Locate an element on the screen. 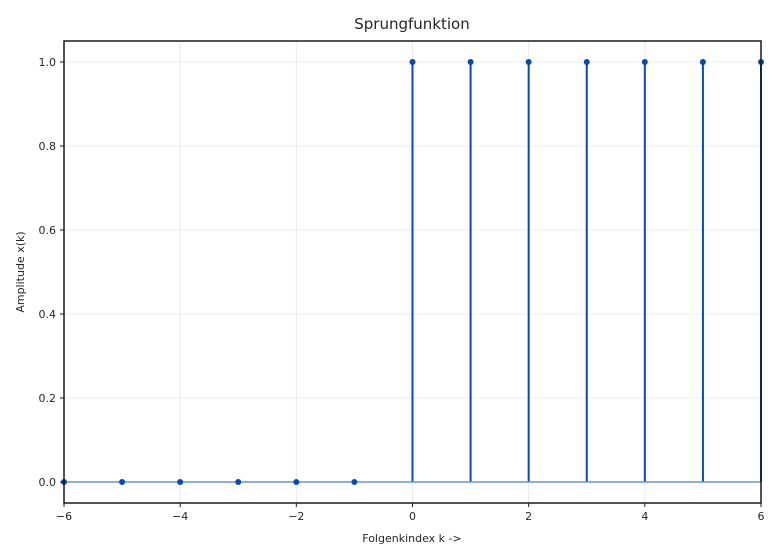 This screenshot has width=780, height=560. x-tick-label: −4 is located at coordinates (180, 516).